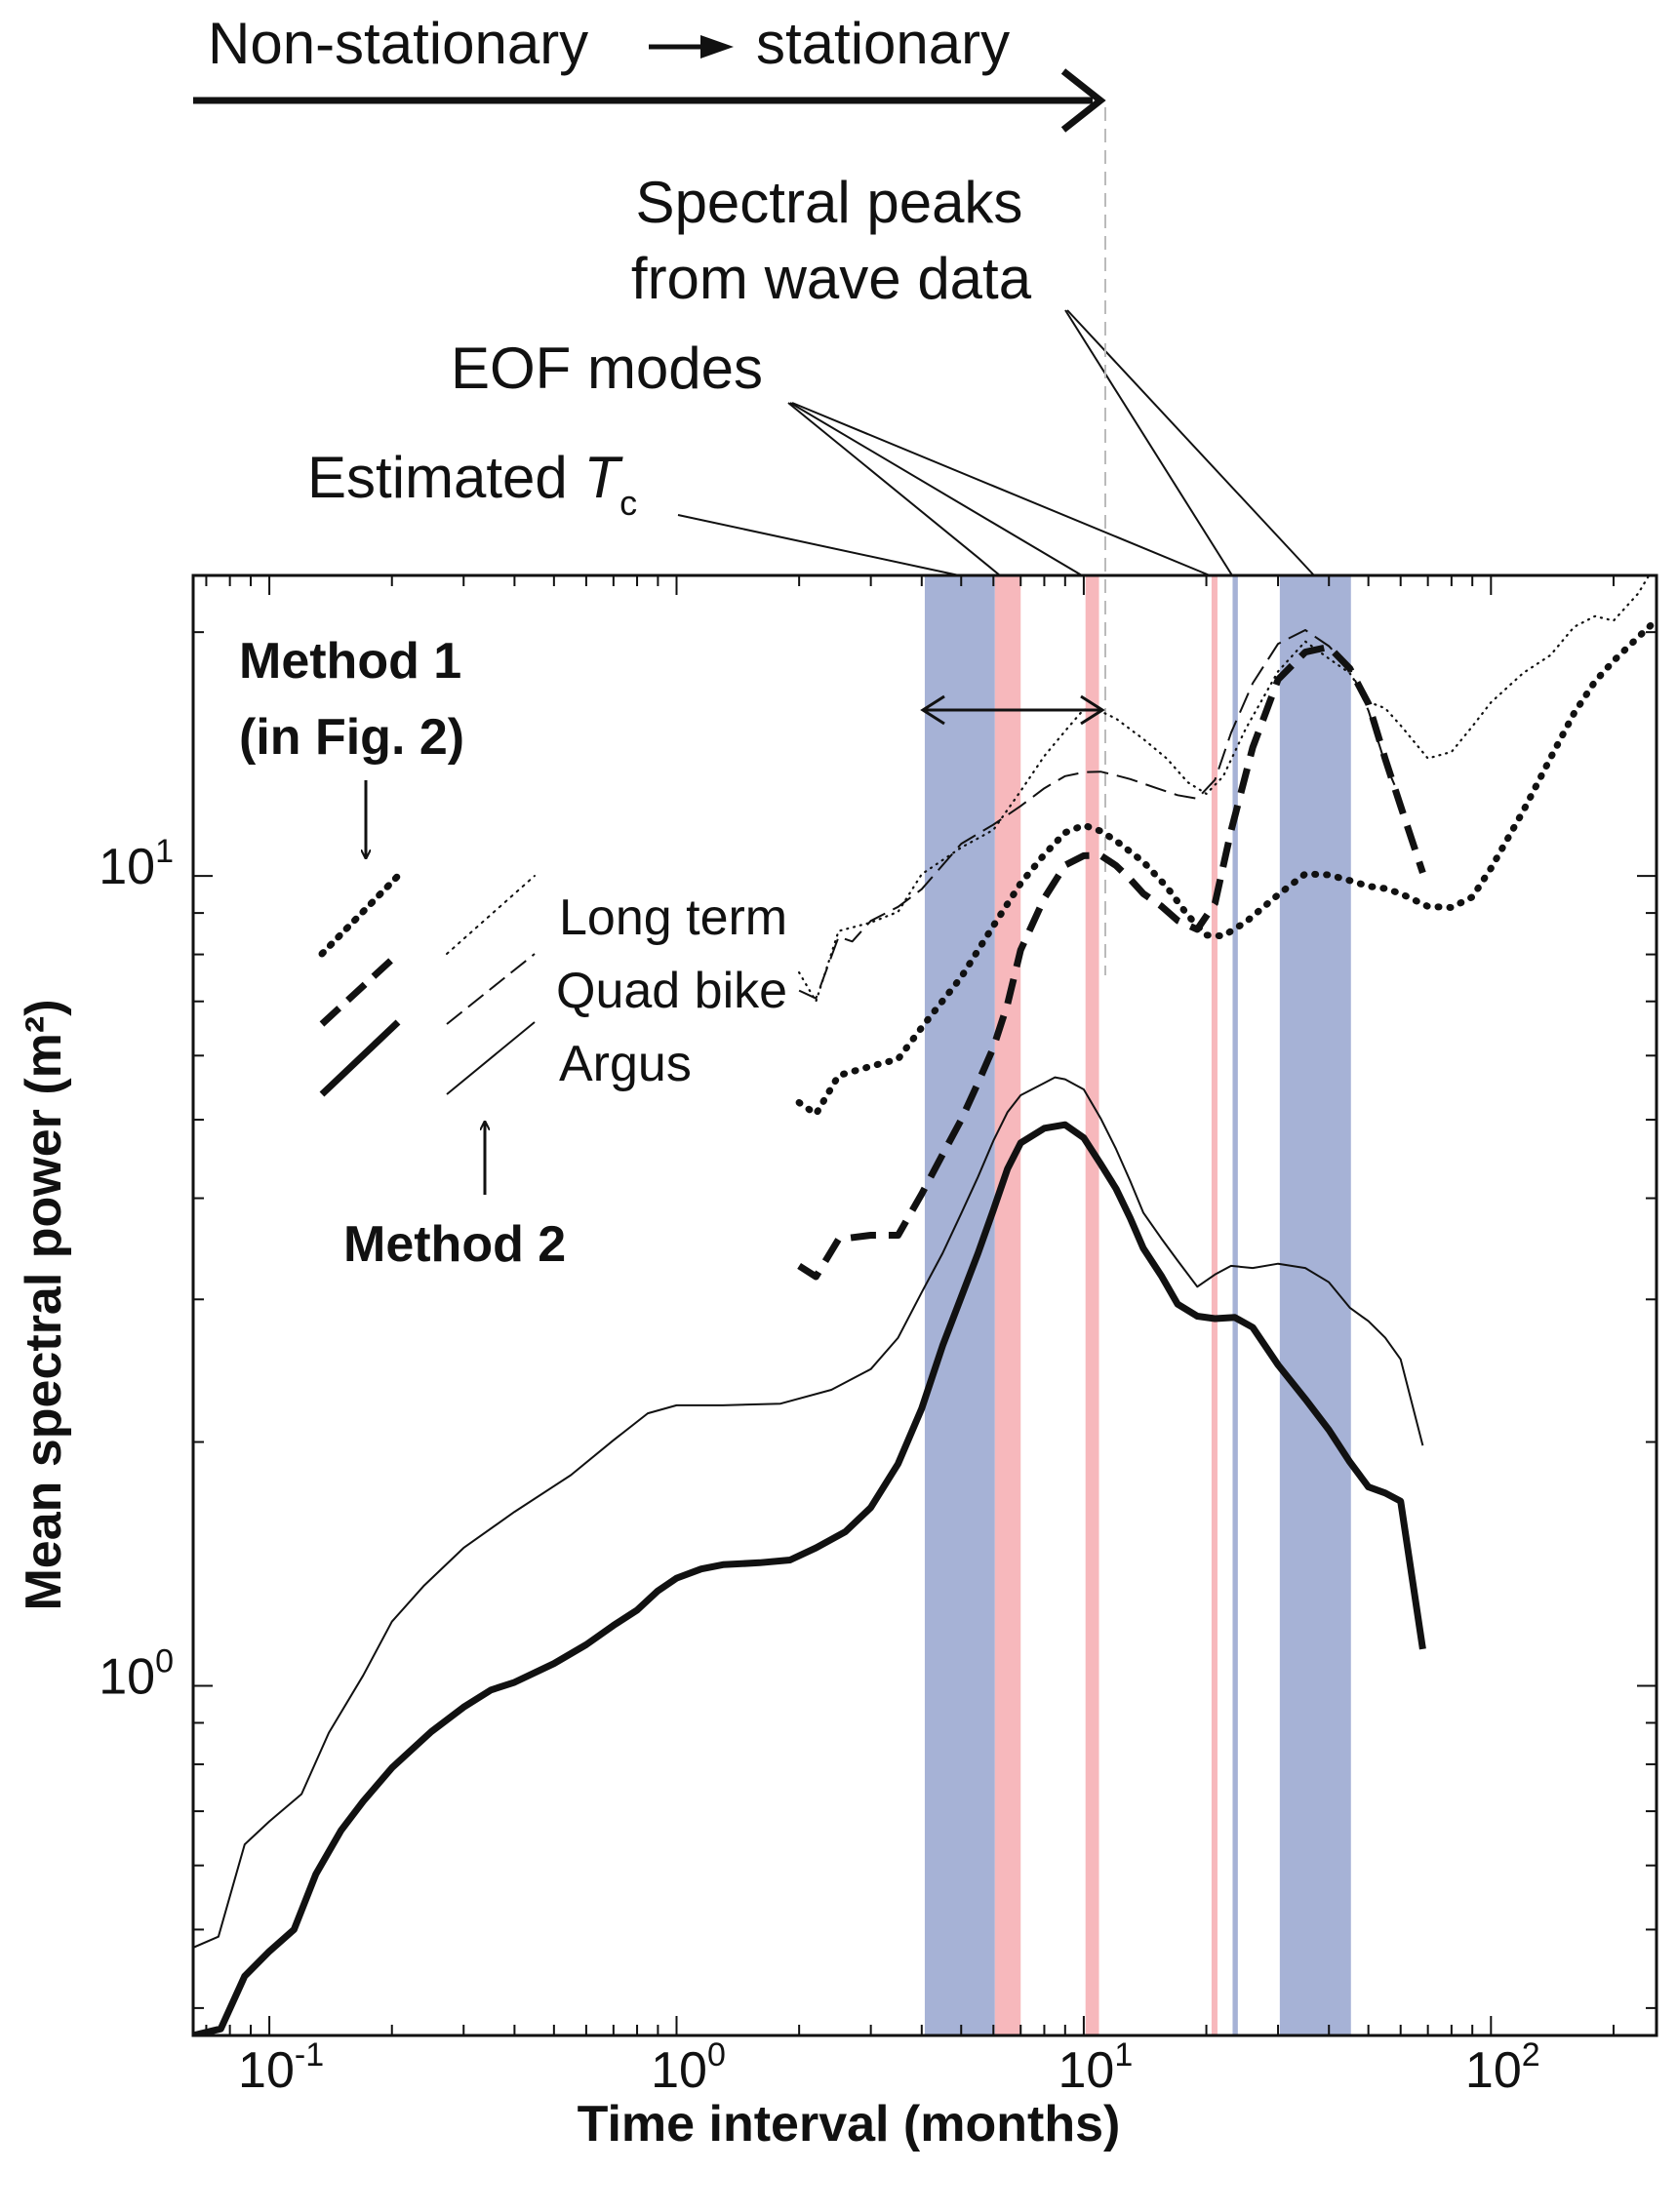 The height and width of the screenshot is (2212, 1677). Describe the element at coordinates (491, 989) in the screenshot. I see `legend-sample-quad-bike-method2` at that location.